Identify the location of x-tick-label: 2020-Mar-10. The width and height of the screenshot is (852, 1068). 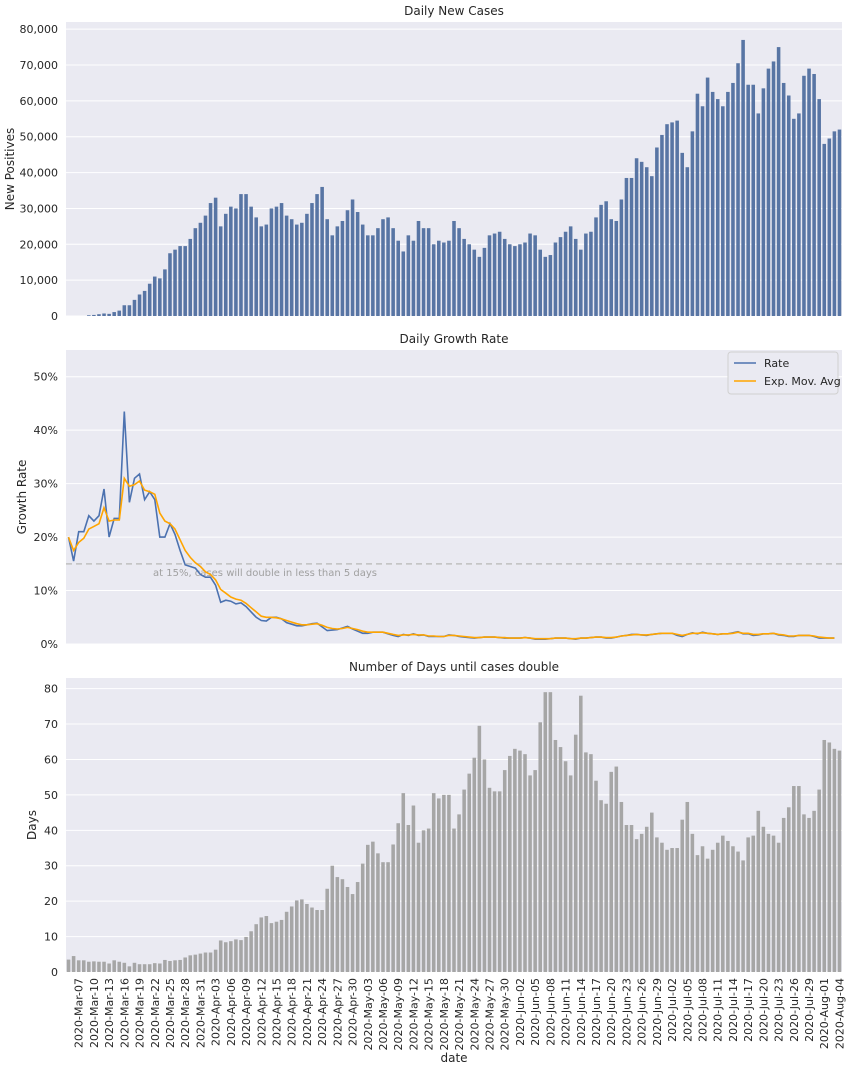
(94, 1013).